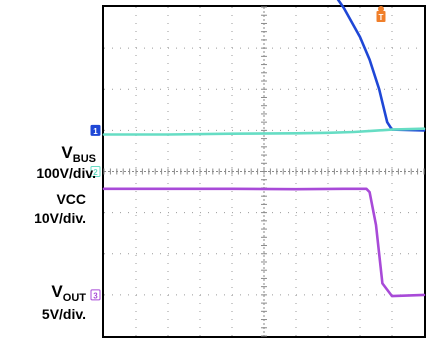 This screenshot has width=426, height=339. What do you see at coordinates (64, 314) in the screenshot?
I see `vout-scale: 5V/div.` at bounding box center [64, 314].